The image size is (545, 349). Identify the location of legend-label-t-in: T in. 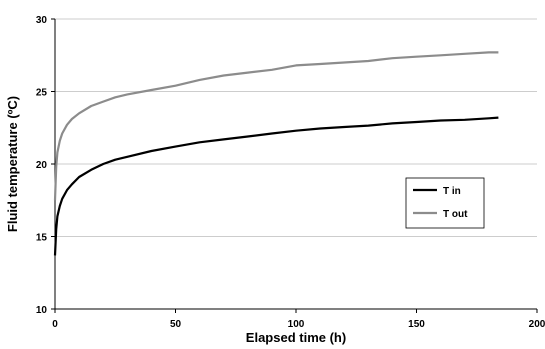
(452, 191).